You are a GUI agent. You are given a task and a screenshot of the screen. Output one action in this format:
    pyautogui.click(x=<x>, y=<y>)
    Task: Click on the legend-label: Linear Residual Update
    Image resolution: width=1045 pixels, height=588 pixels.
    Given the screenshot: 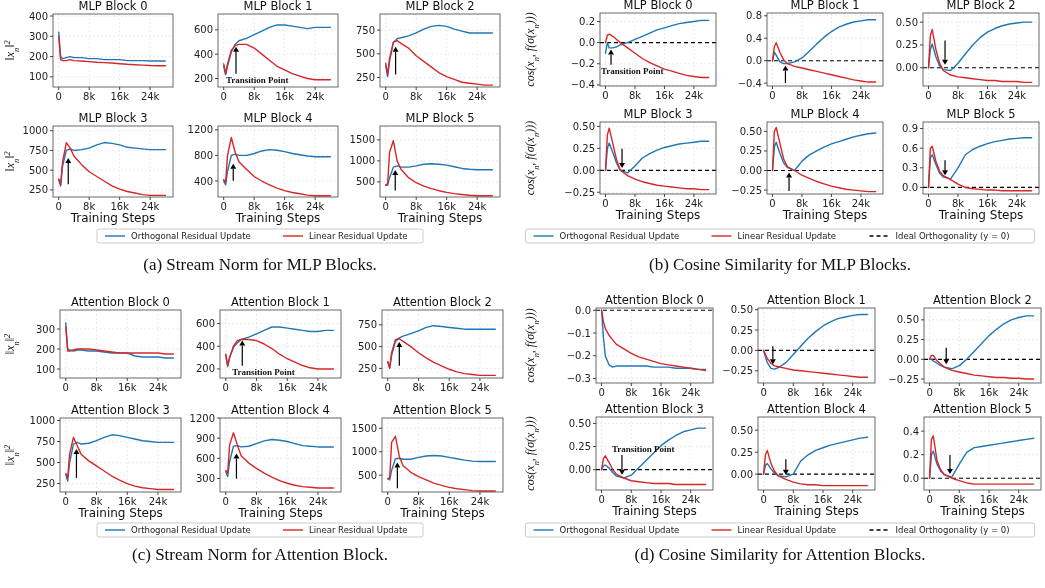 What is the action you would take?
    pyautogui.click(x=787, y=236)
    